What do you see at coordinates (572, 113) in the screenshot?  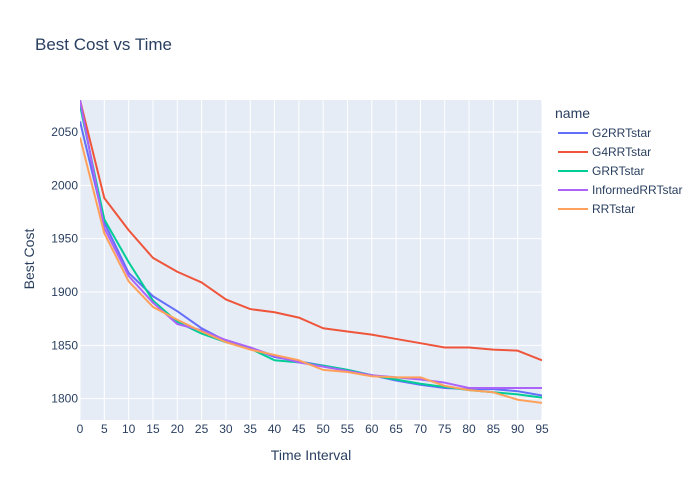 I see `legend-title: name` at bounding box center [572, 113].